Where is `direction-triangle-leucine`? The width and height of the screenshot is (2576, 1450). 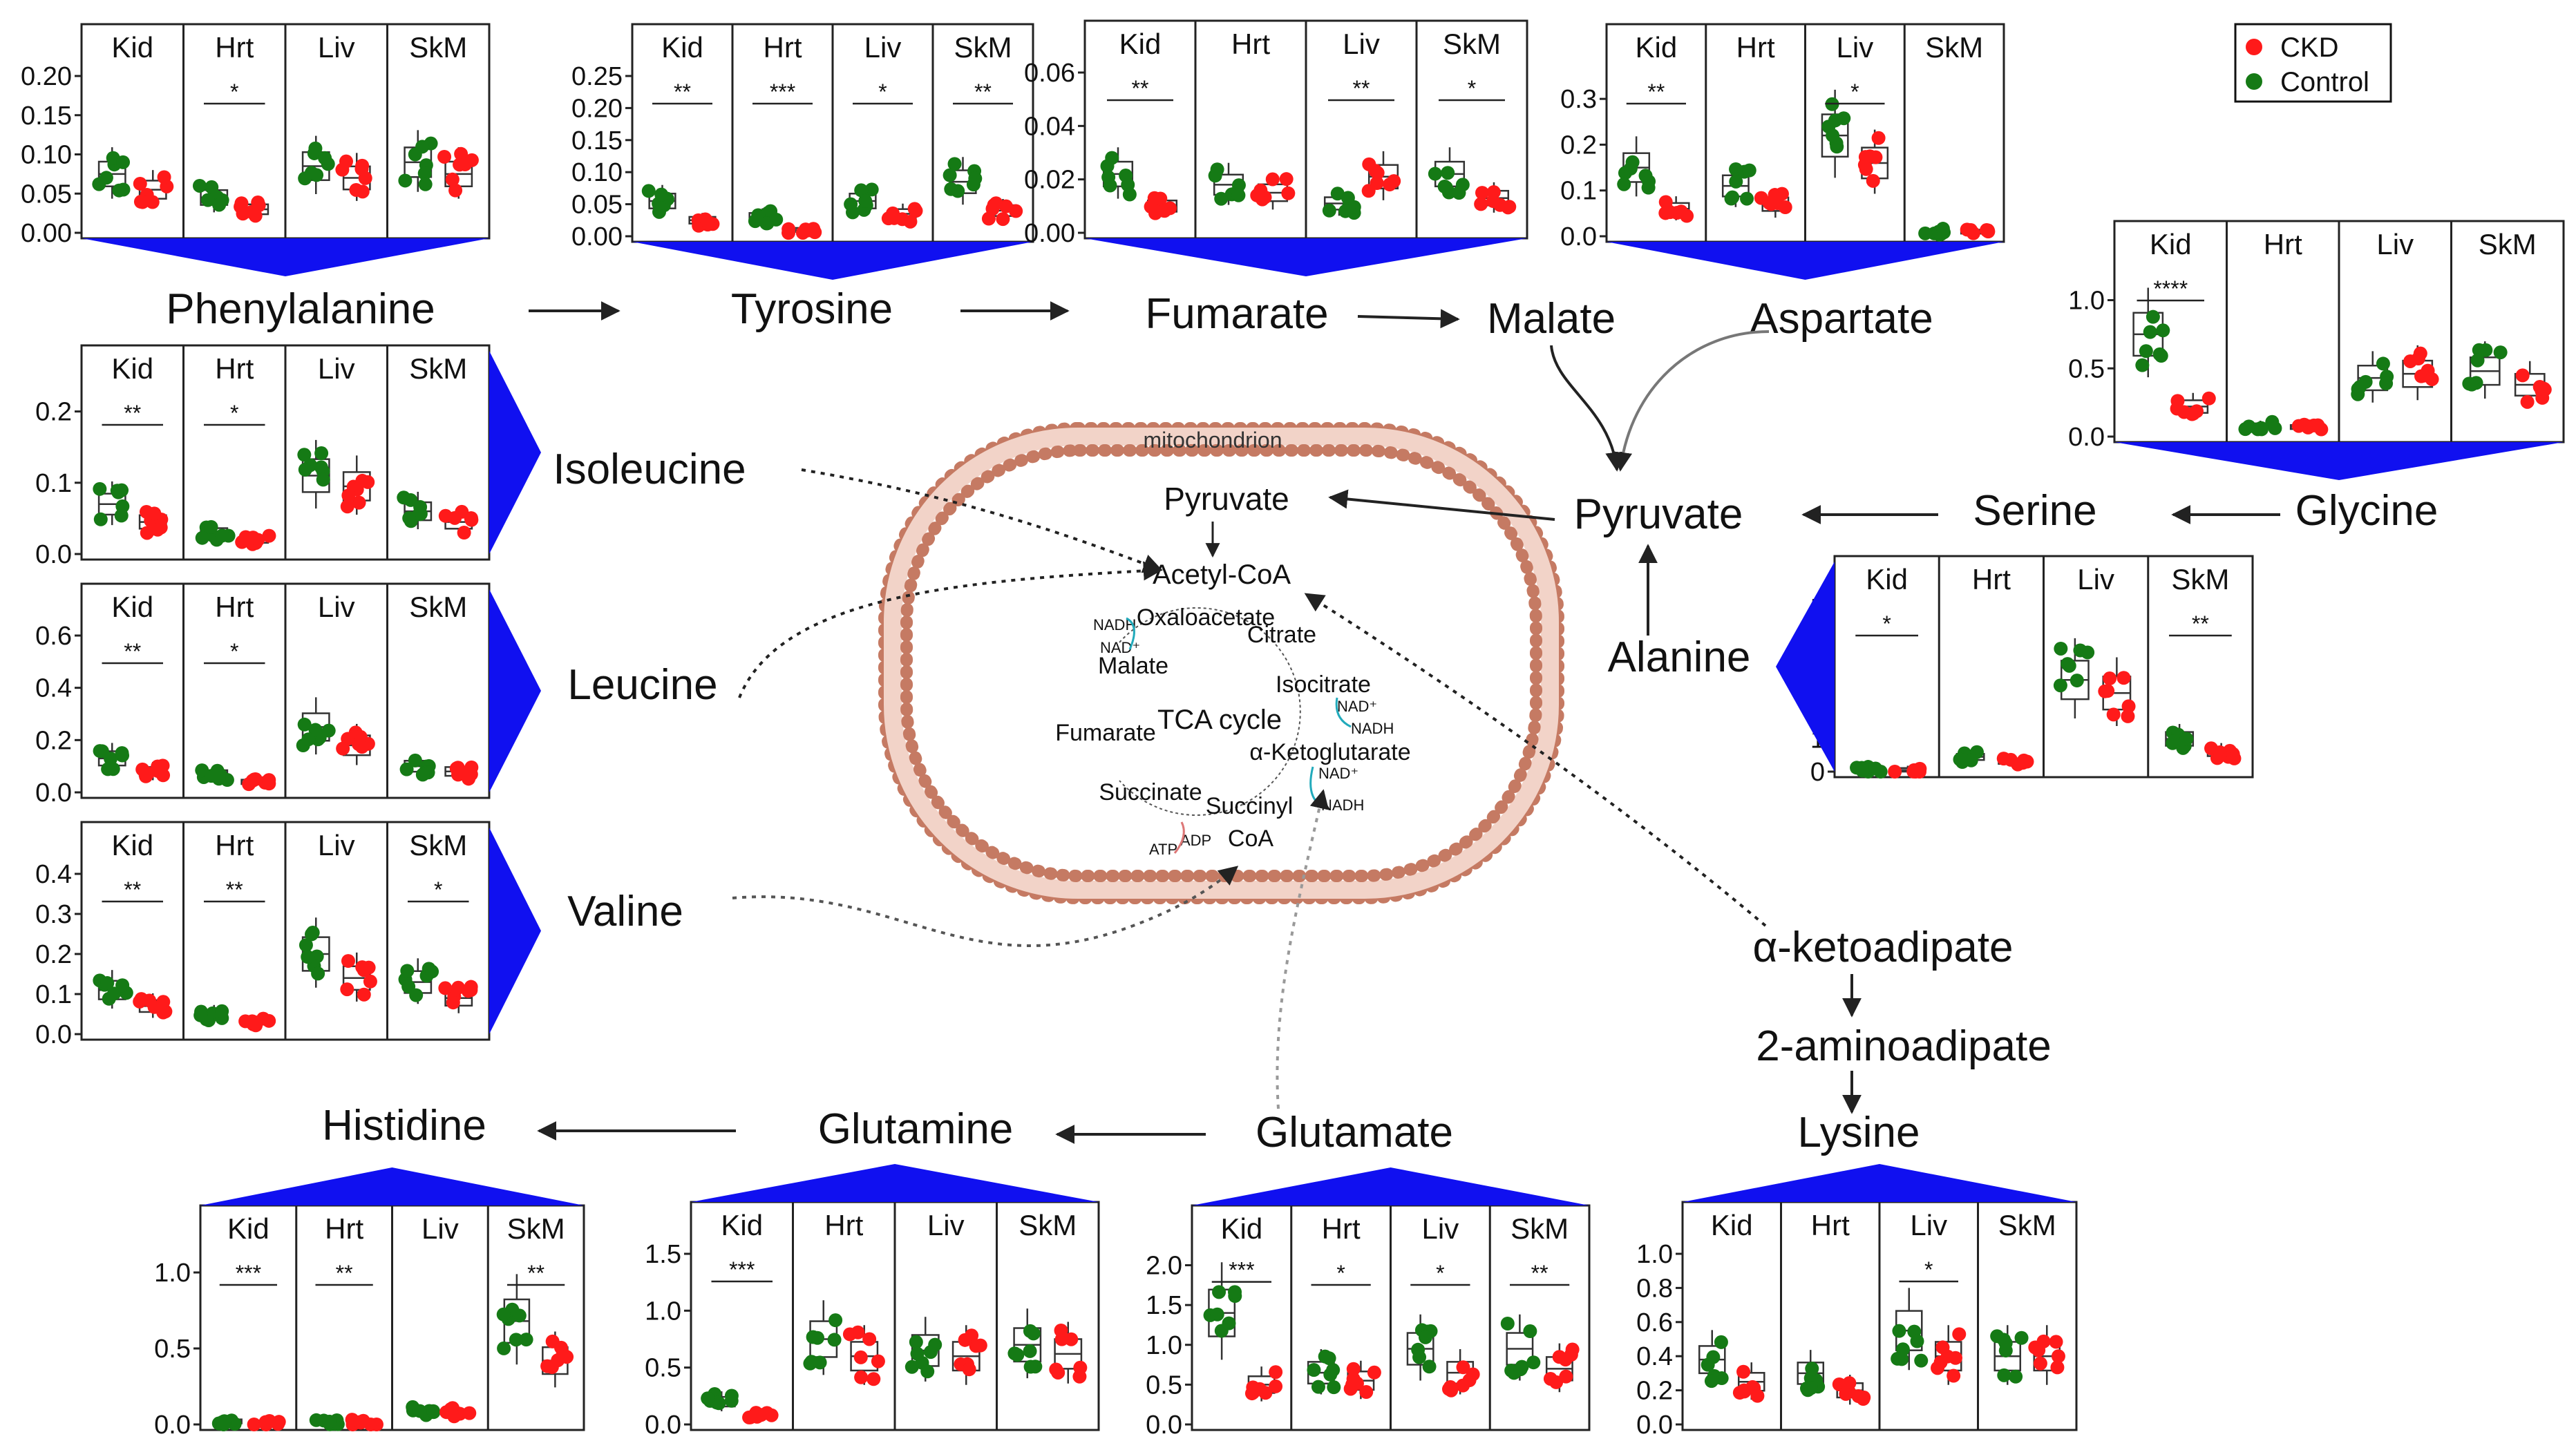 direction-triangle-leucine is located at coordinates (515, 690).